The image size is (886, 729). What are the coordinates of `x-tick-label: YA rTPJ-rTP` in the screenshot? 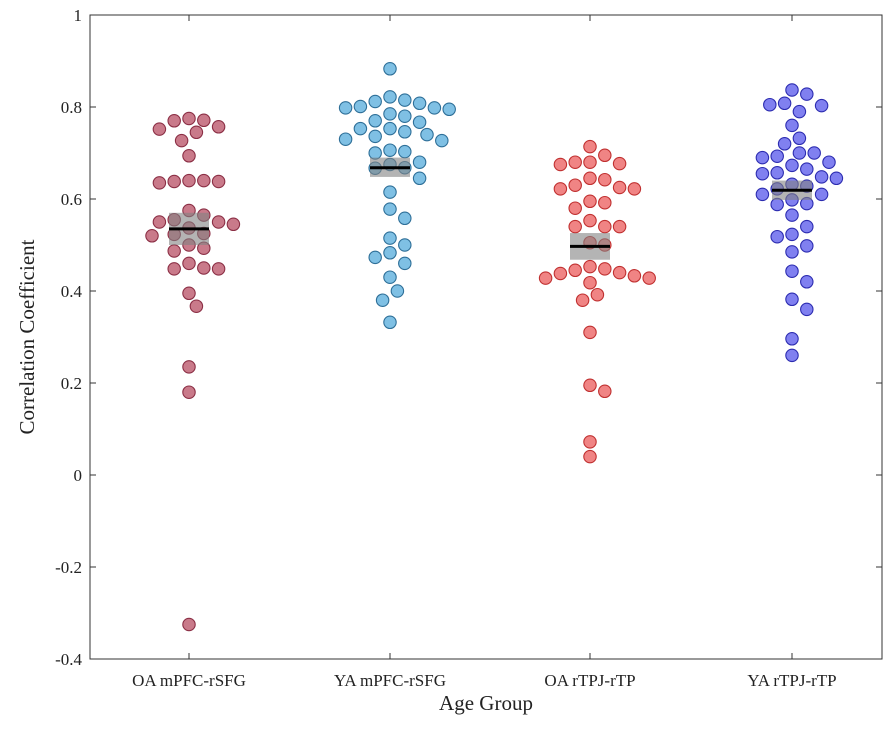 It's located at (791, 680).